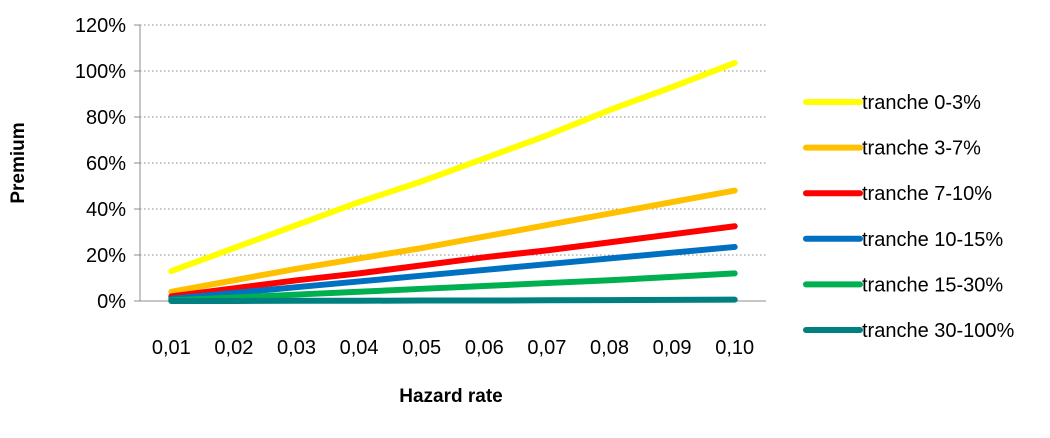 This screenshot has height=438, width=1050. I want to click on x-tick-label: 0,01, so click(171, 348).